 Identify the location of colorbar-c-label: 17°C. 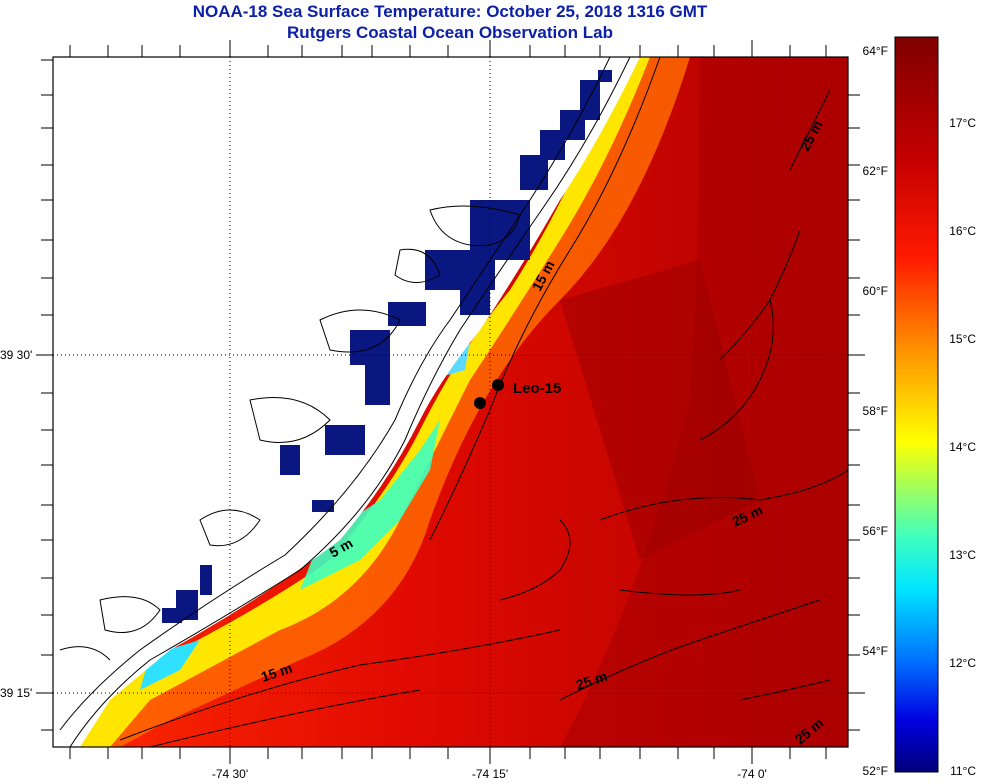
(962, 123).